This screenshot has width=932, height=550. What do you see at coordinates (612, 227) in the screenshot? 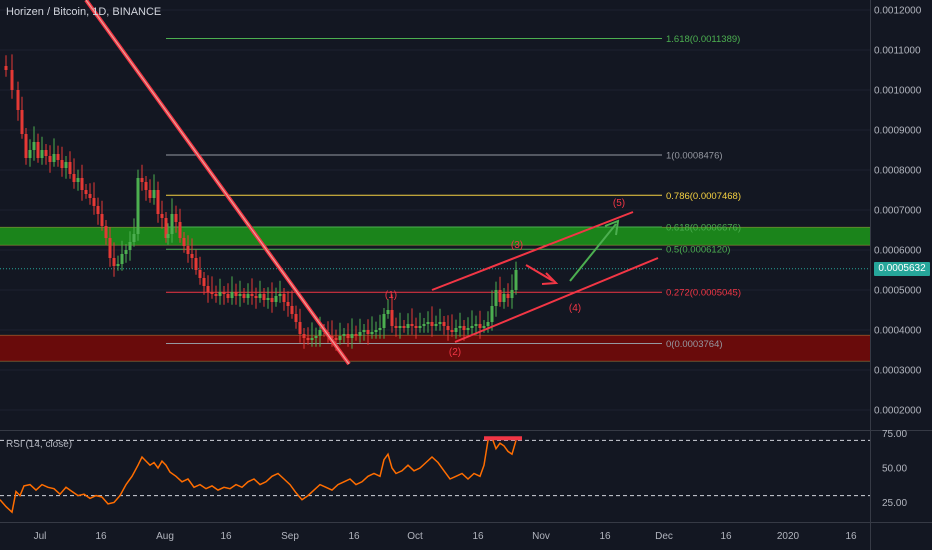
I see `arrow-up-head` at bounding box center [612, 227].